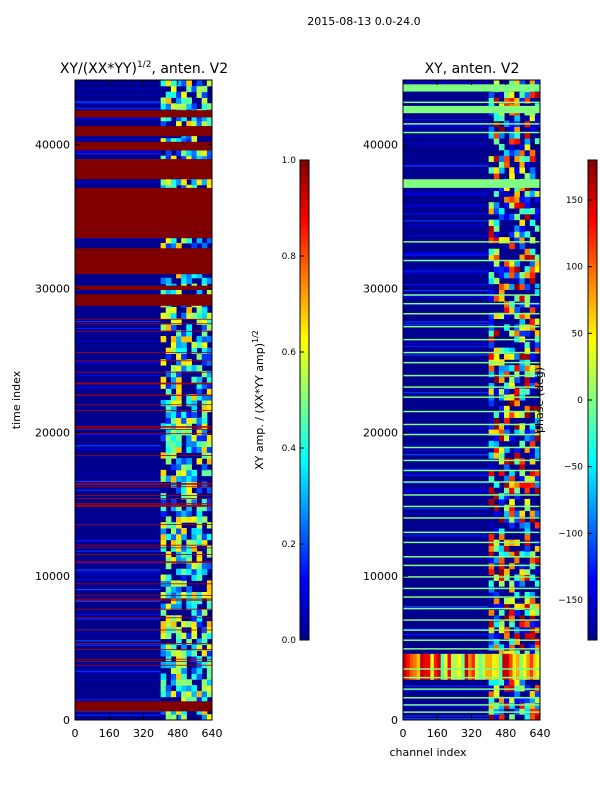 Image resolution: width=600 pixels, height=800 pixels. I want to click on right-y-tick-label: 0, so click(394, 720).